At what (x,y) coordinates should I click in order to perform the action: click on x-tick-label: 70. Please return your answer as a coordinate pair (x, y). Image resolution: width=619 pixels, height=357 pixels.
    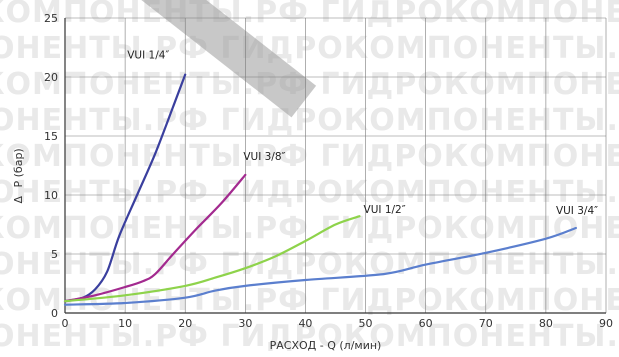
    Looking at the image, I should click on (486, 323).